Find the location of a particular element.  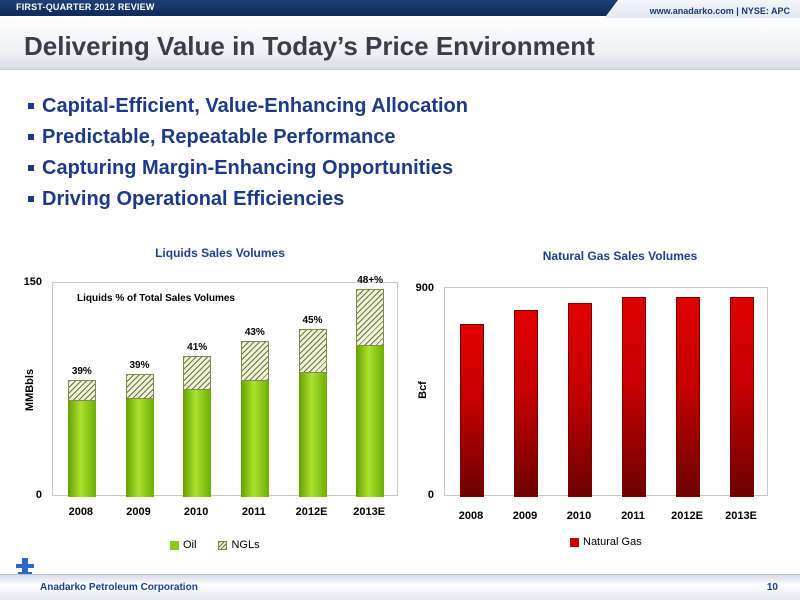

ngls-swatch-icon is located at coordinates (223, 545).